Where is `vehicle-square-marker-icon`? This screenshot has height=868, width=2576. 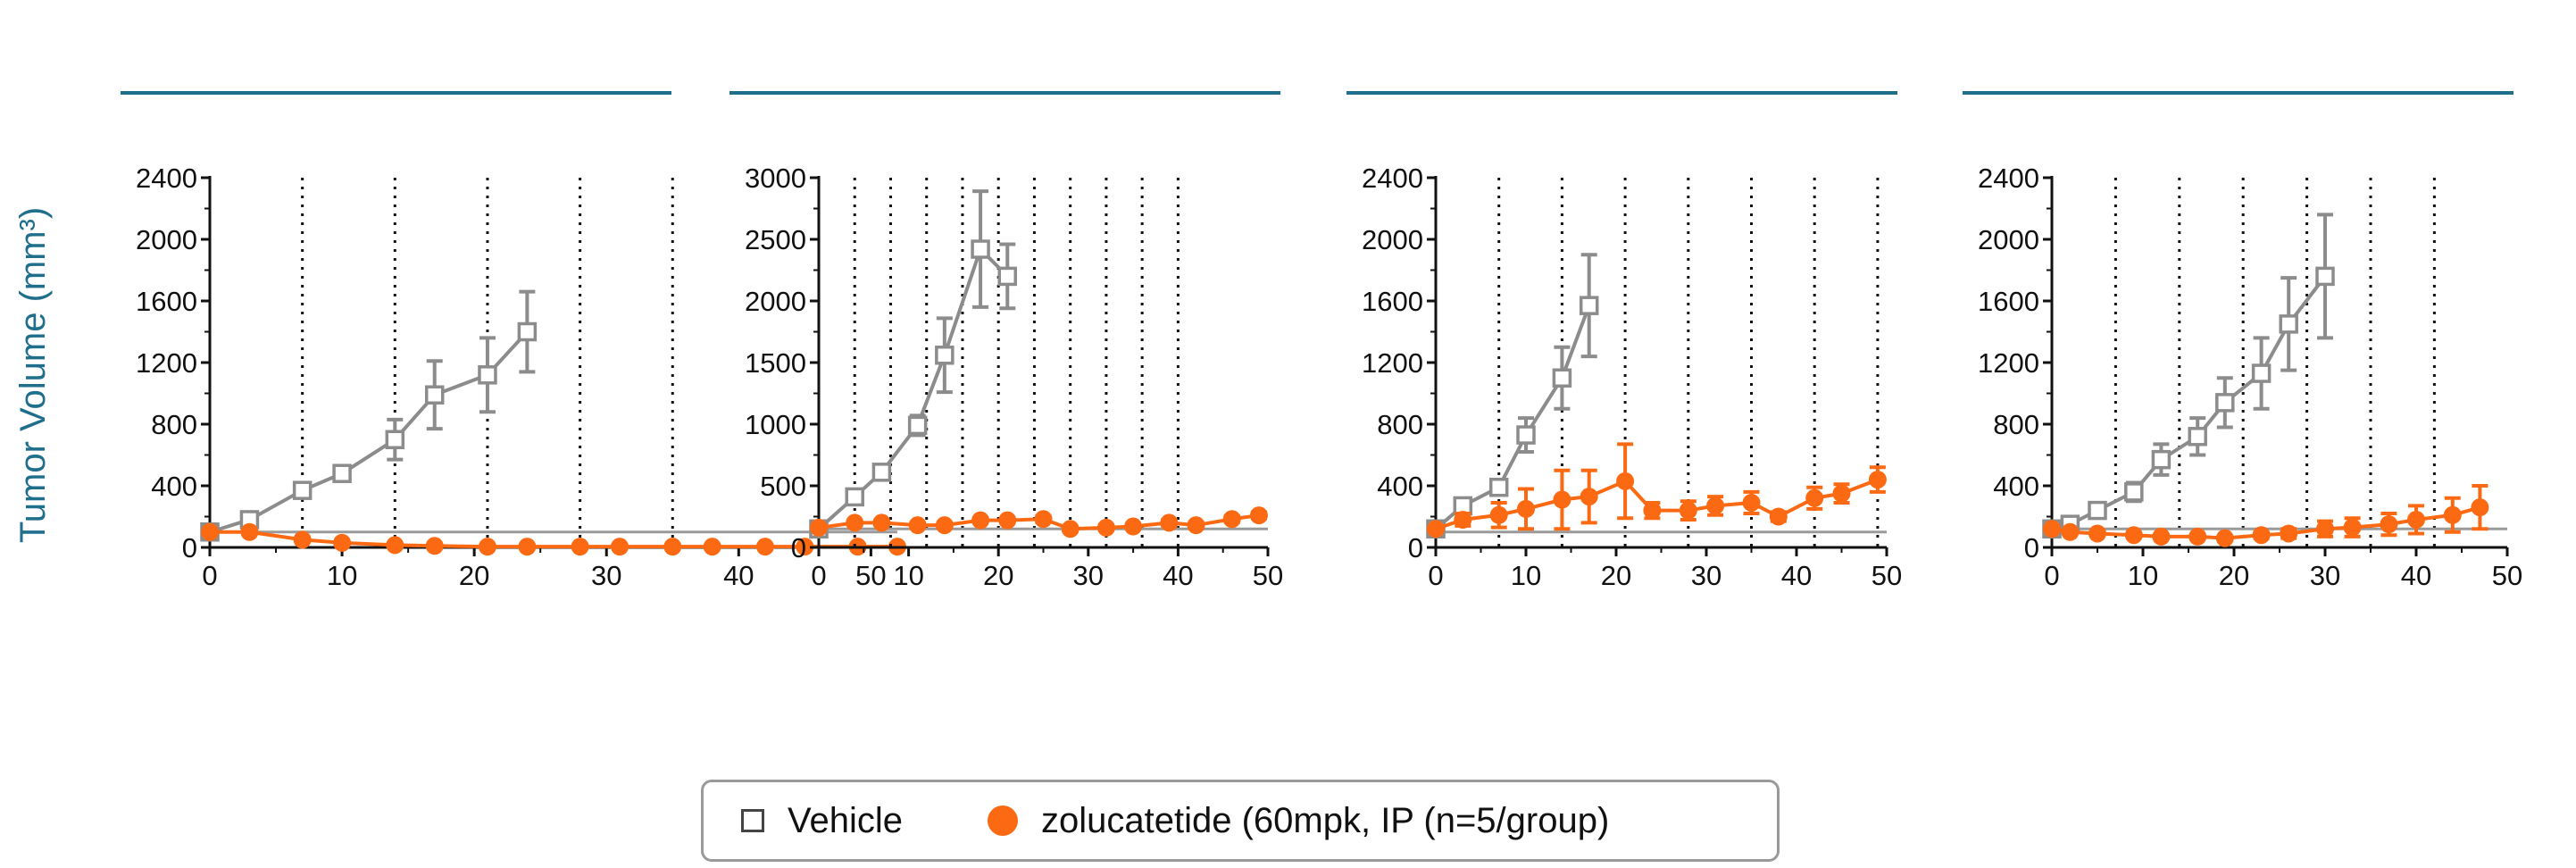
vehicle-square-marker-icon is located at coordinates (752, 820).